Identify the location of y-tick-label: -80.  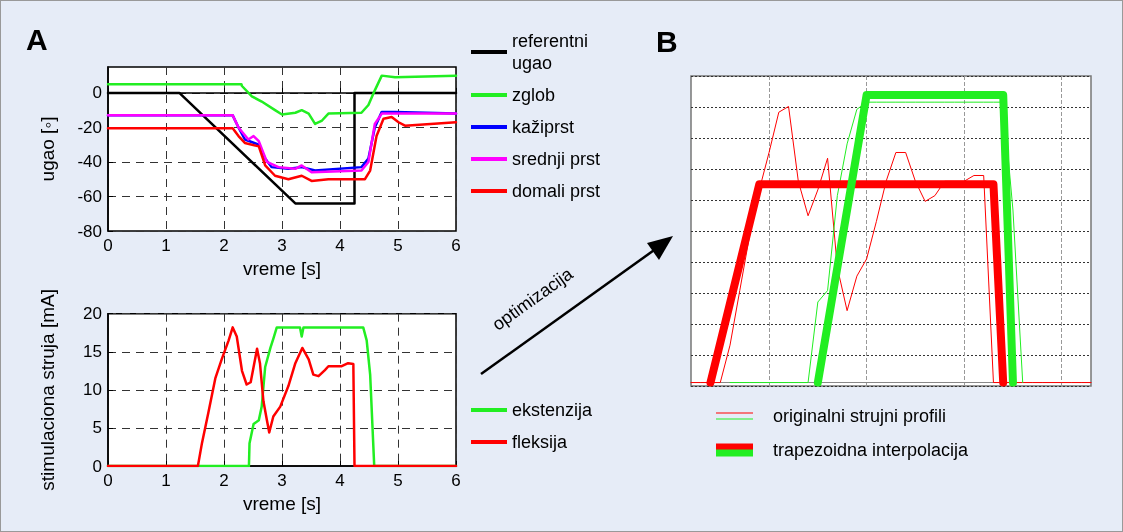
(89, 231).